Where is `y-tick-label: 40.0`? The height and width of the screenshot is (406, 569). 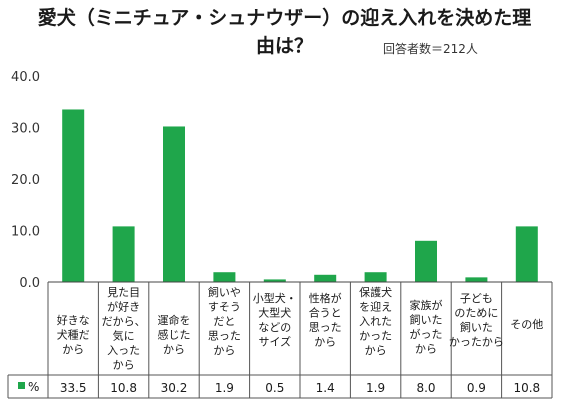 y-tick-label: 40.0 is located at coordinates (25, 77).